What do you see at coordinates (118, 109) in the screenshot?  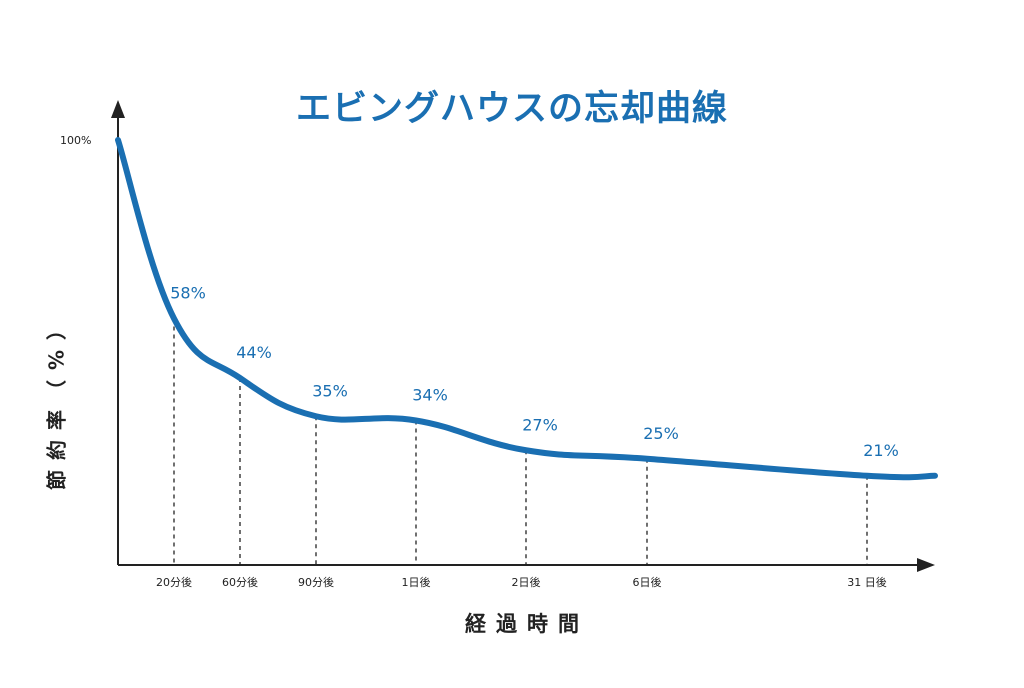 I see `y-axis-arrow-icon` at bounding box center [118, 109].